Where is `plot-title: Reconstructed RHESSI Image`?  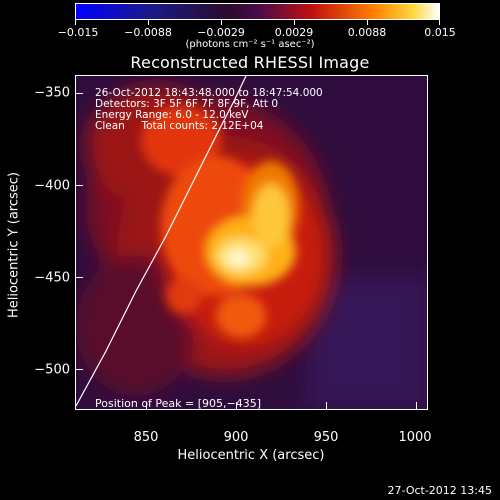
plot-title: Reconstructed RHESSI Image is located at coordinates (250, 62).